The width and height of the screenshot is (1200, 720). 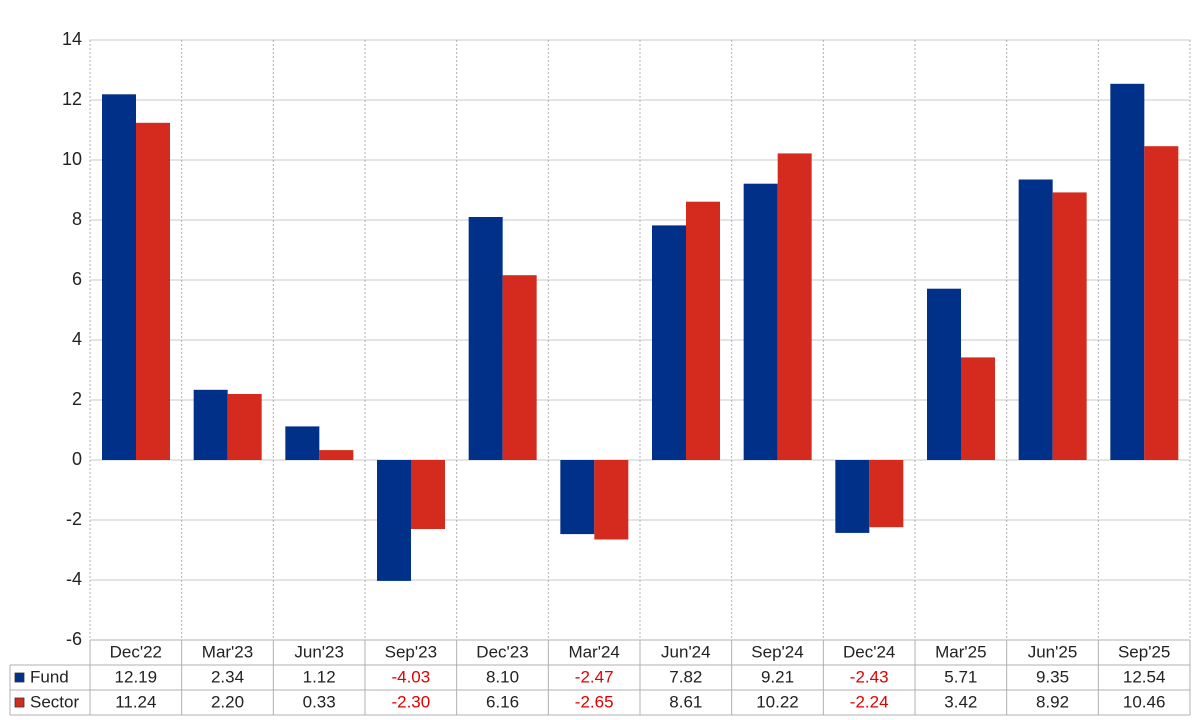 I want to click on table-value: 2.34, so click(x=227, y=676).